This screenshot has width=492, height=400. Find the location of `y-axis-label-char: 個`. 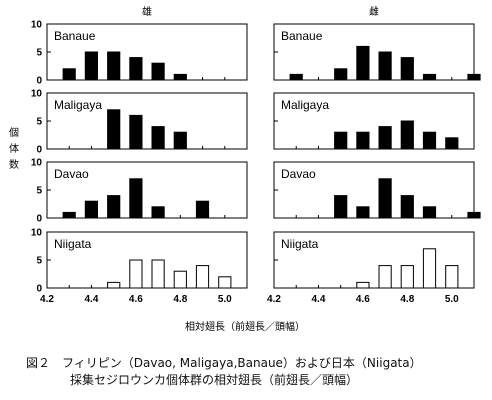

y-axis-label-char: 個 is located at coordinates (14, 132).